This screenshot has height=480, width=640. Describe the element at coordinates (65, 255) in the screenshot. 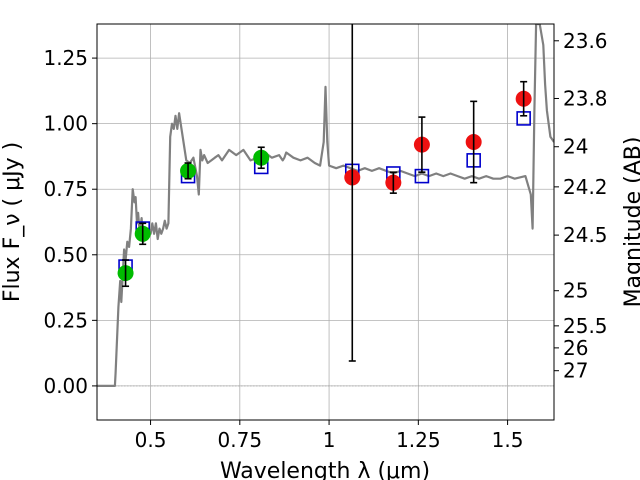

I see `y-tick-label: 0.50` at that location.